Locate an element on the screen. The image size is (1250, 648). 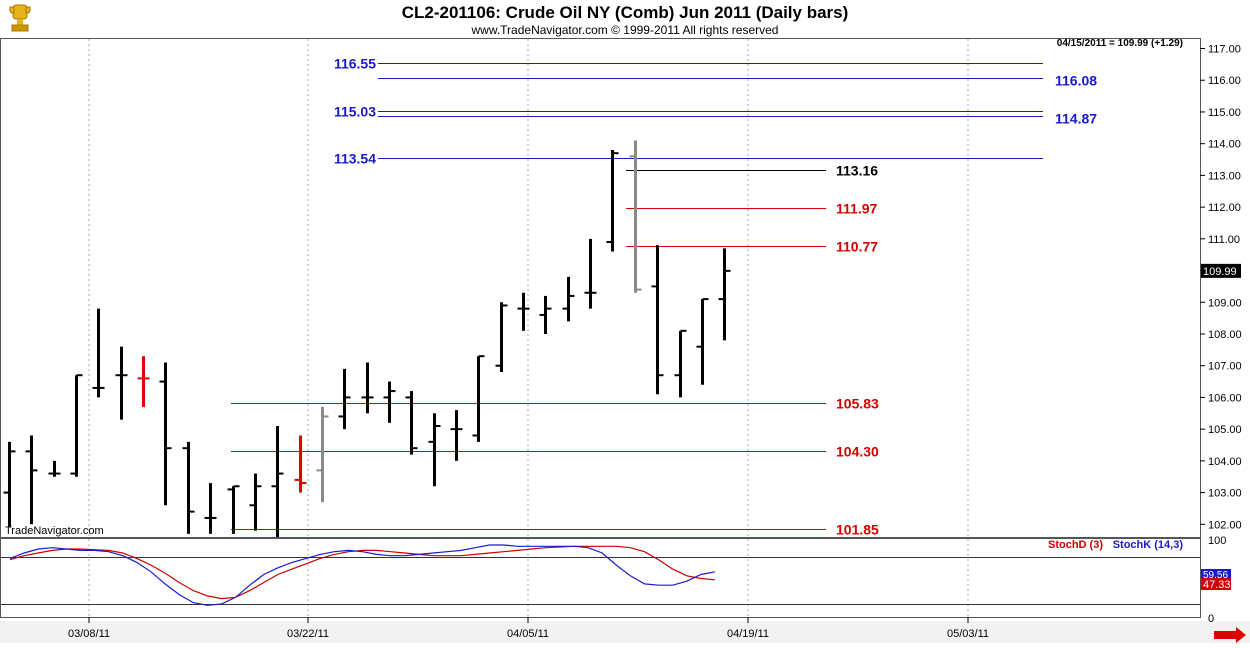
x-tick-label: 05/03/11 is located at coordinates (968, 634).